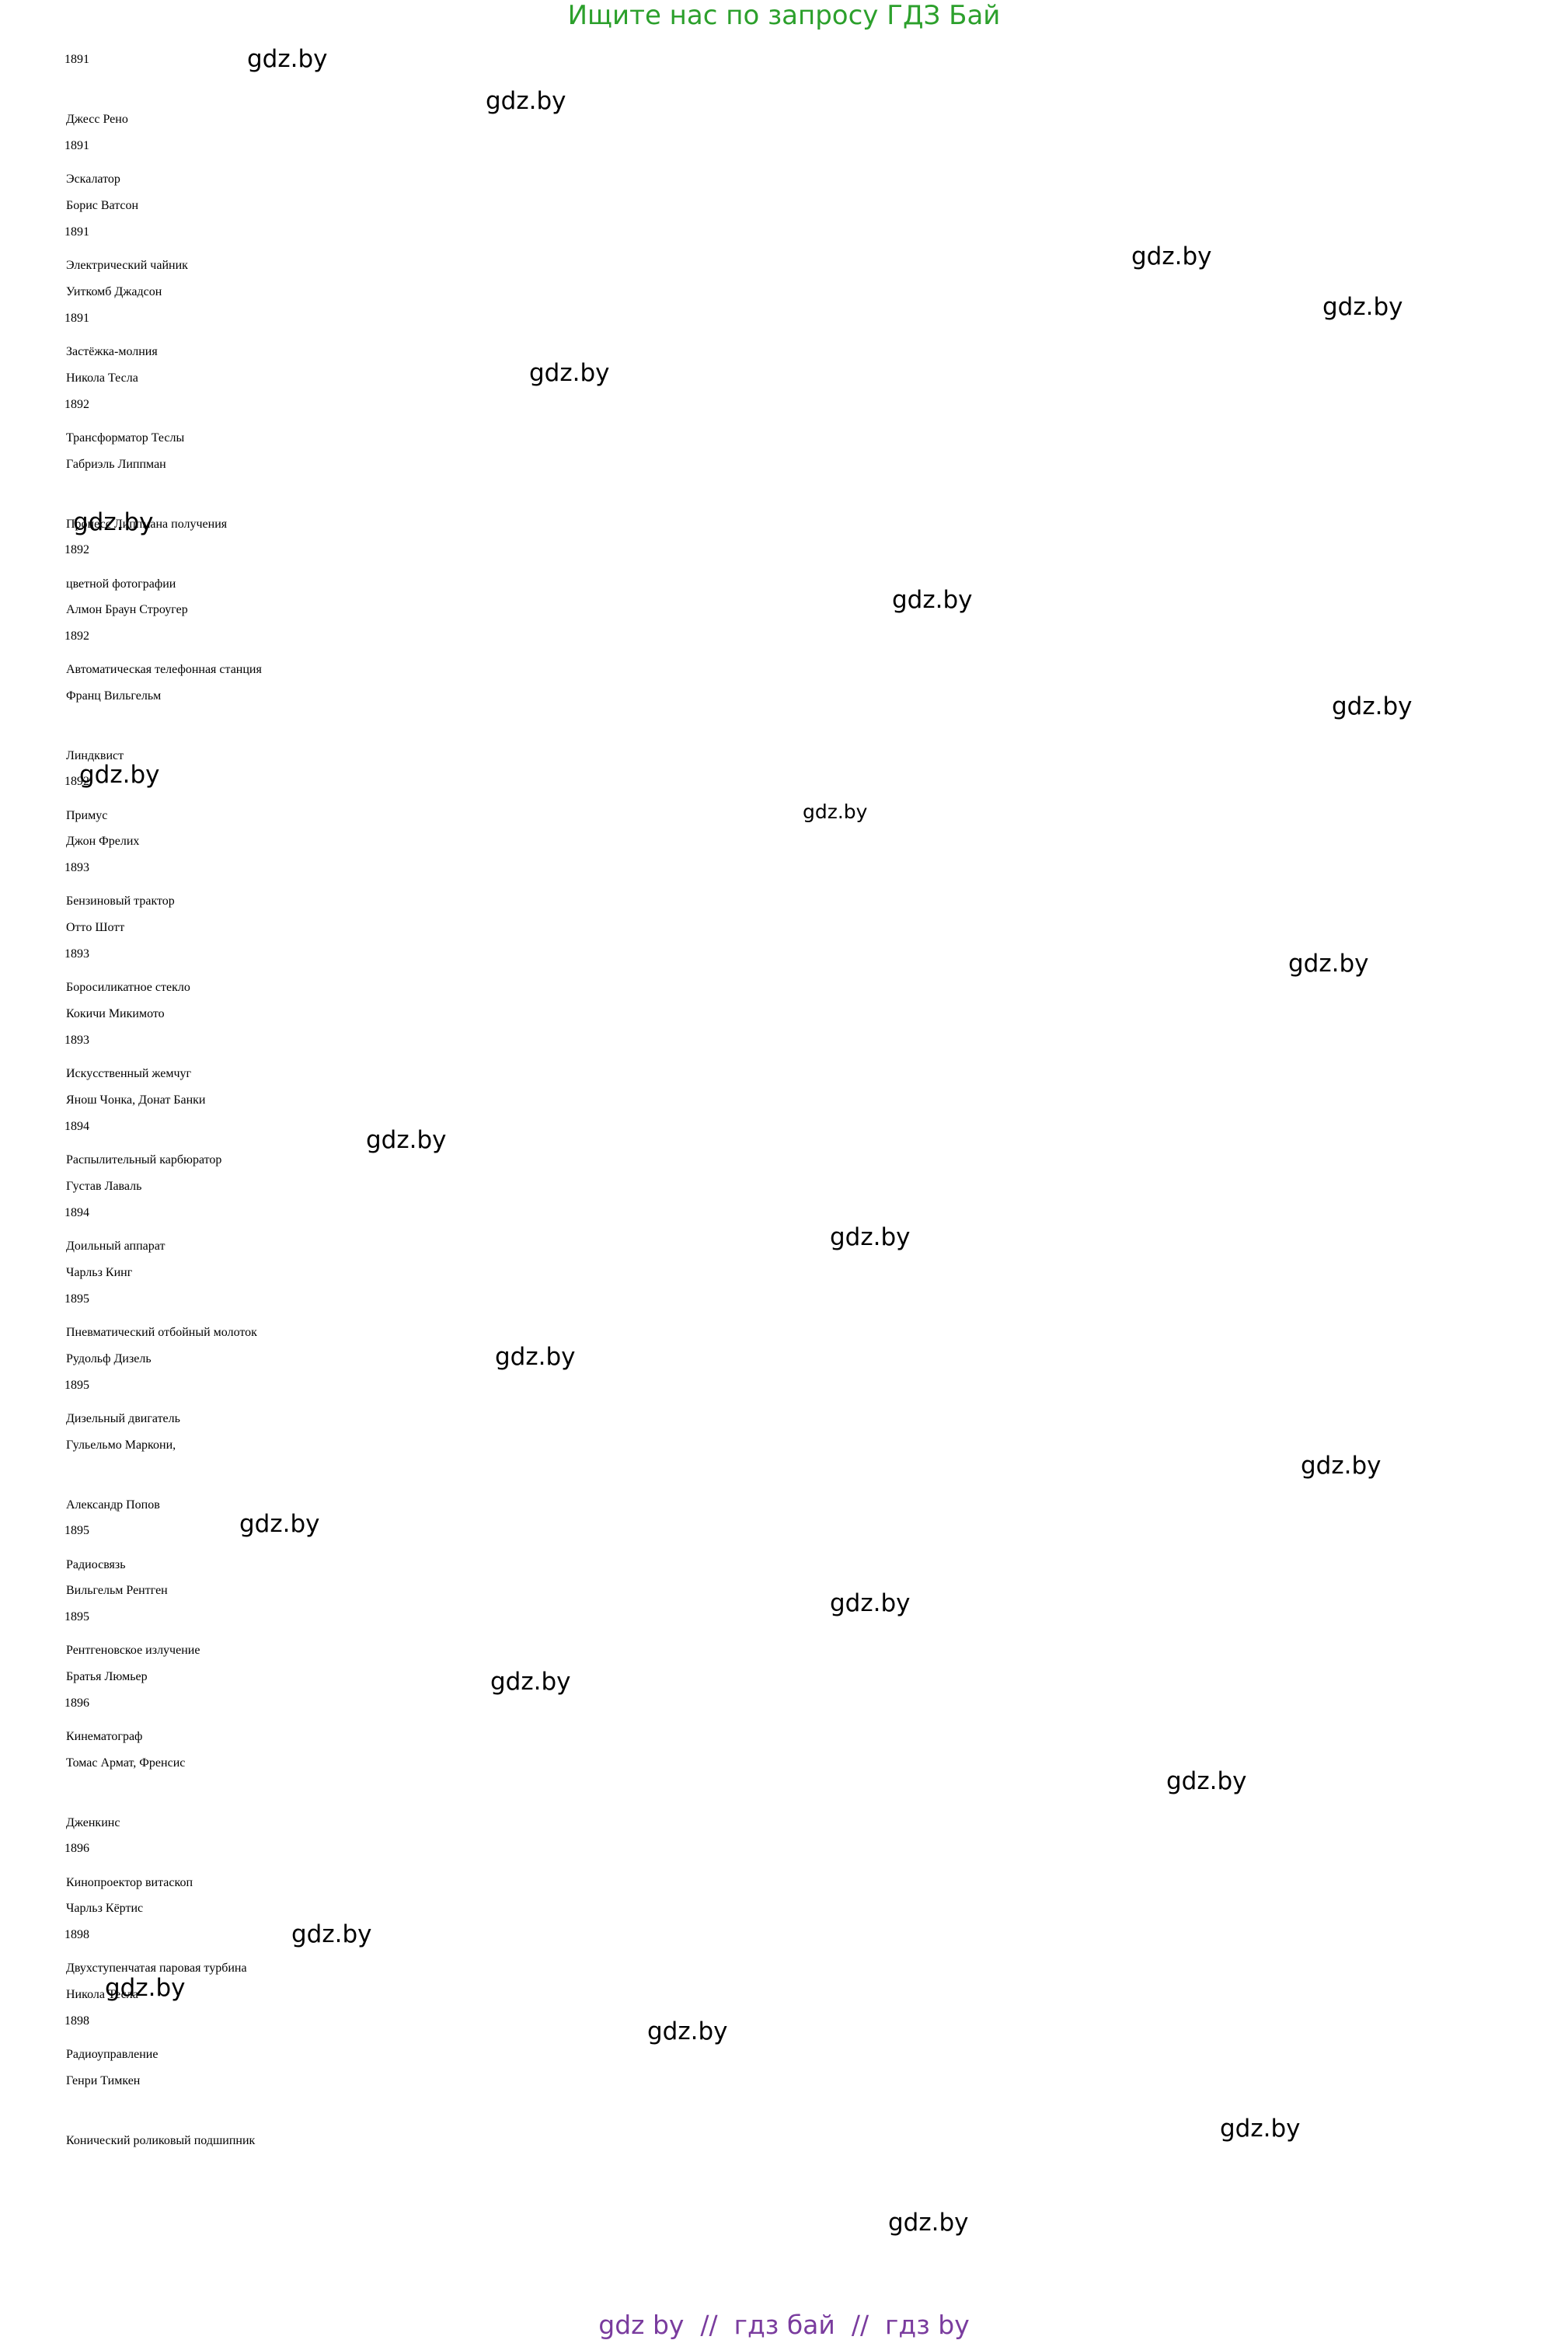 Image resolution: width=1568 pixels, height=2340 pixels. Describe the element at coordinates (339, 1359) in the screenshot. I see `table-cell: Рудольф Дизель` at that location.